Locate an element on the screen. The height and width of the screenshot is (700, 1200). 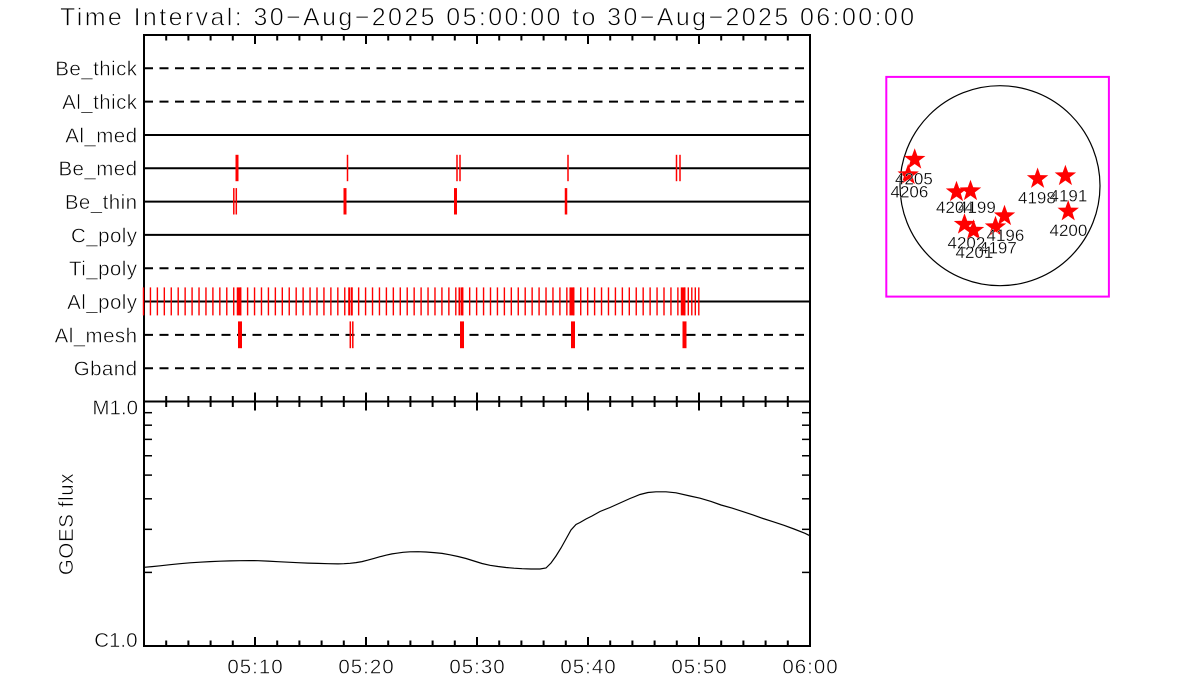
svg-text: 4205 is located at coordinates (914, 179).